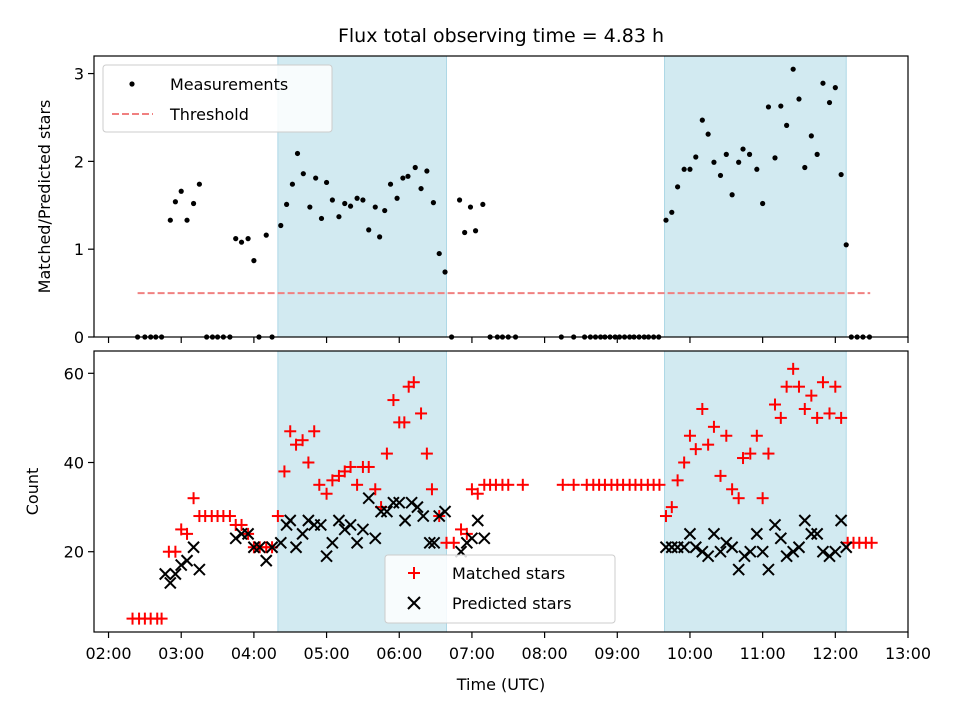 The image size is (960, 720). What do you see at coordinates (79, 337) in the screenshot?
I see `ratio-y-tick-label: 0` at bounding box center [79, 337].